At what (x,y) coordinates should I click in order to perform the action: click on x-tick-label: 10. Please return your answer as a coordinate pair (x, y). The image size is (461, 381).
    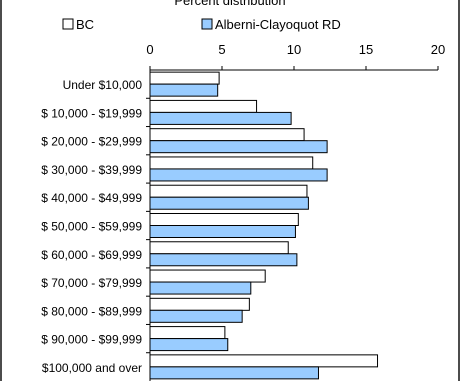
    Looking at the image, I should click on (294, 49).